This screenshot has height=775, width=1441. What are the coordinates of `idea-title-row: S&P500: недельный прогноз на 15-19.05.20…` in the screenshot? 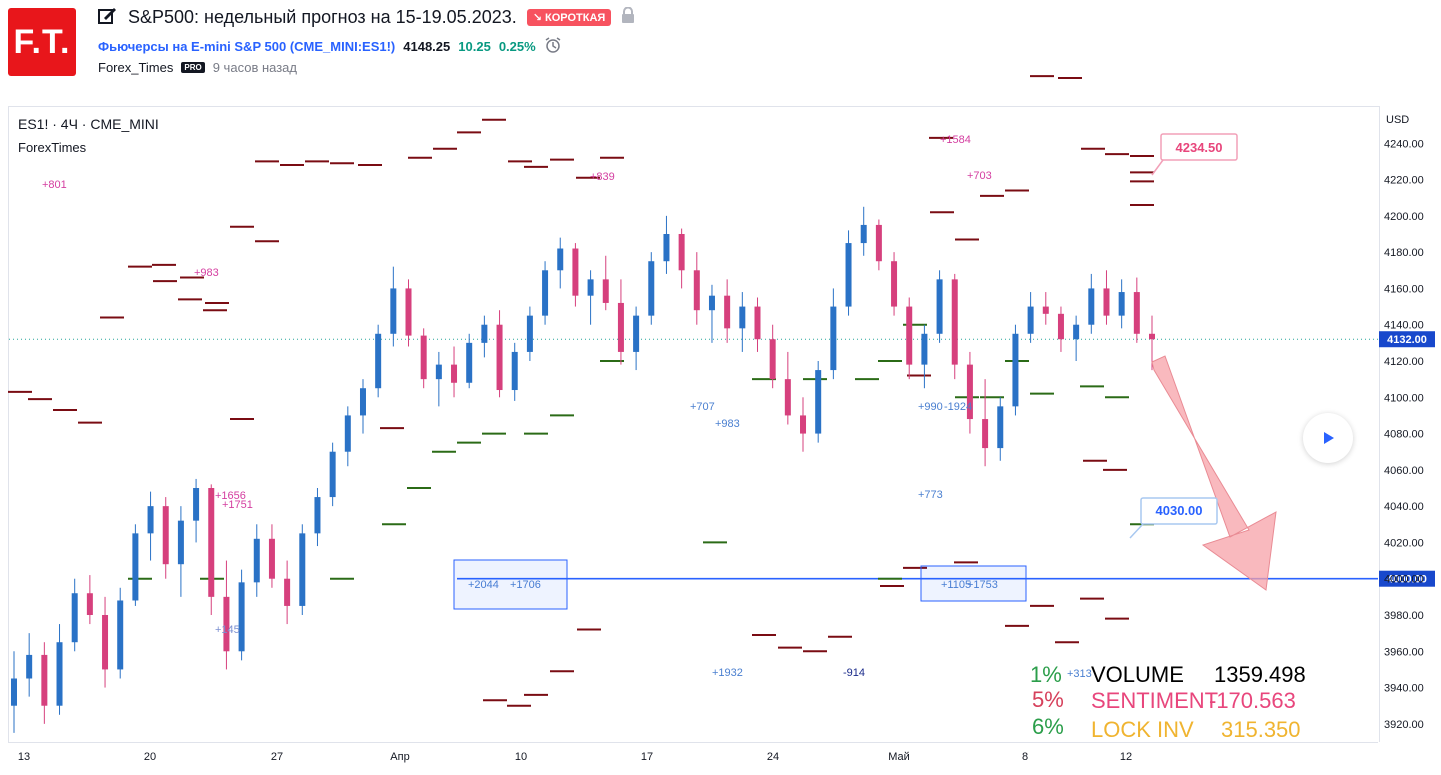 It's located at (366, 17).